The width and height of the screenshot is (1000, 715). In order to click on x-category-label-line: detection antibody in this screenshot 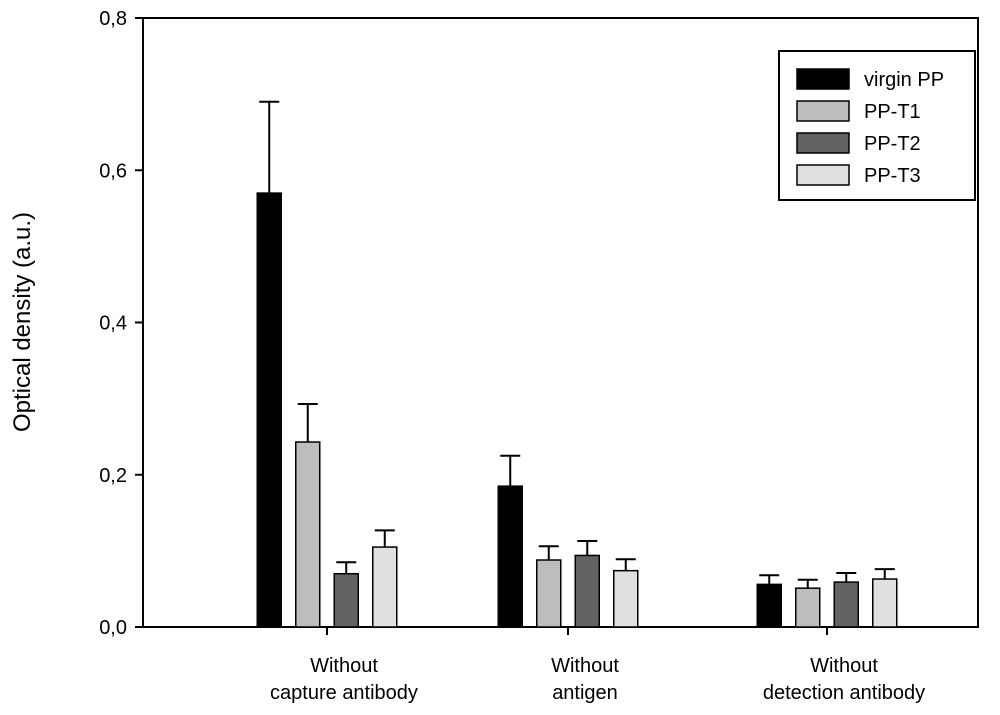, I will do `click(844, 693)`.